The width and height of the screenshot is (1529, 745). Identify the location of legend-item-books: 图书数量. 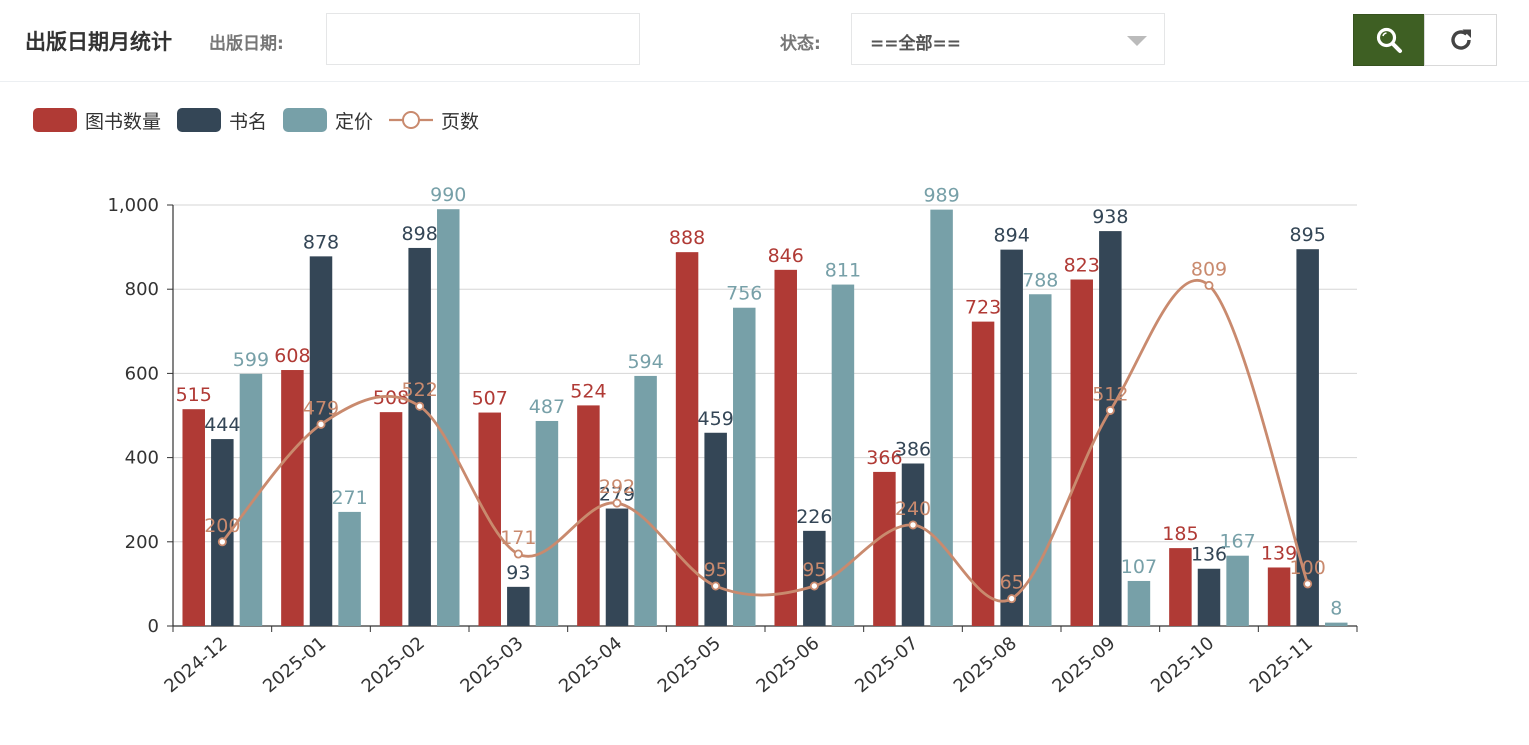
(97, 120).